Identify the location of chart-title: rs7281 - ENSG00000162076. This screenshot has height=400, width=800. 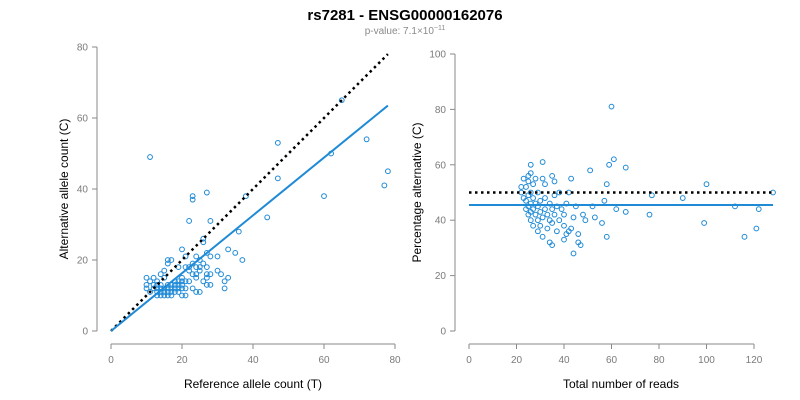
(404, 15).